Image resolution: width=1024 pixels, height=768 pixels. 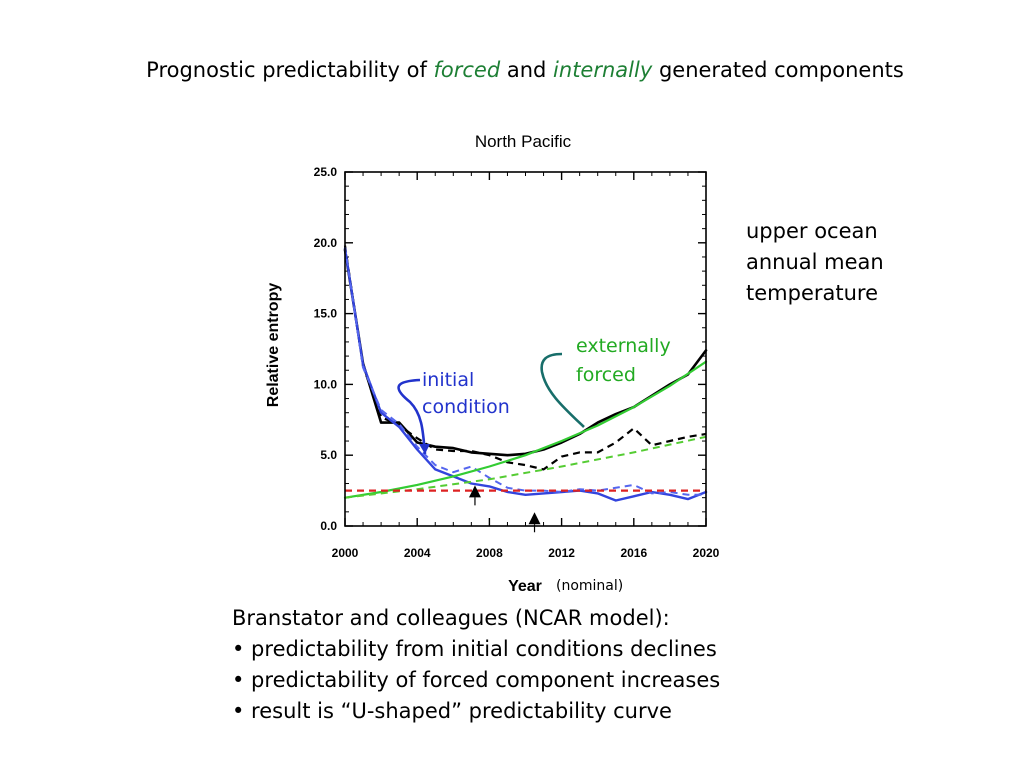 What do you see at coordinates (448, 380) in the screenshot?
I see `initial-condition-label: initial` at bounding box center [448, 380].